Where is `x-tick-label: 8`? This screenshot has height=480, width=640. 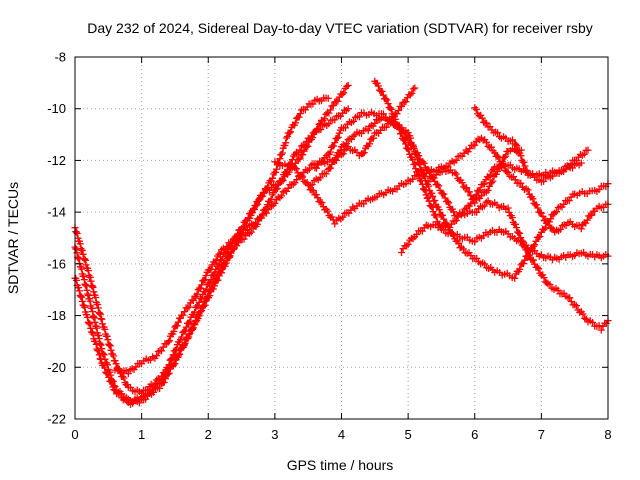
x-tick-label: 8 is located at coordinates (607, 434).